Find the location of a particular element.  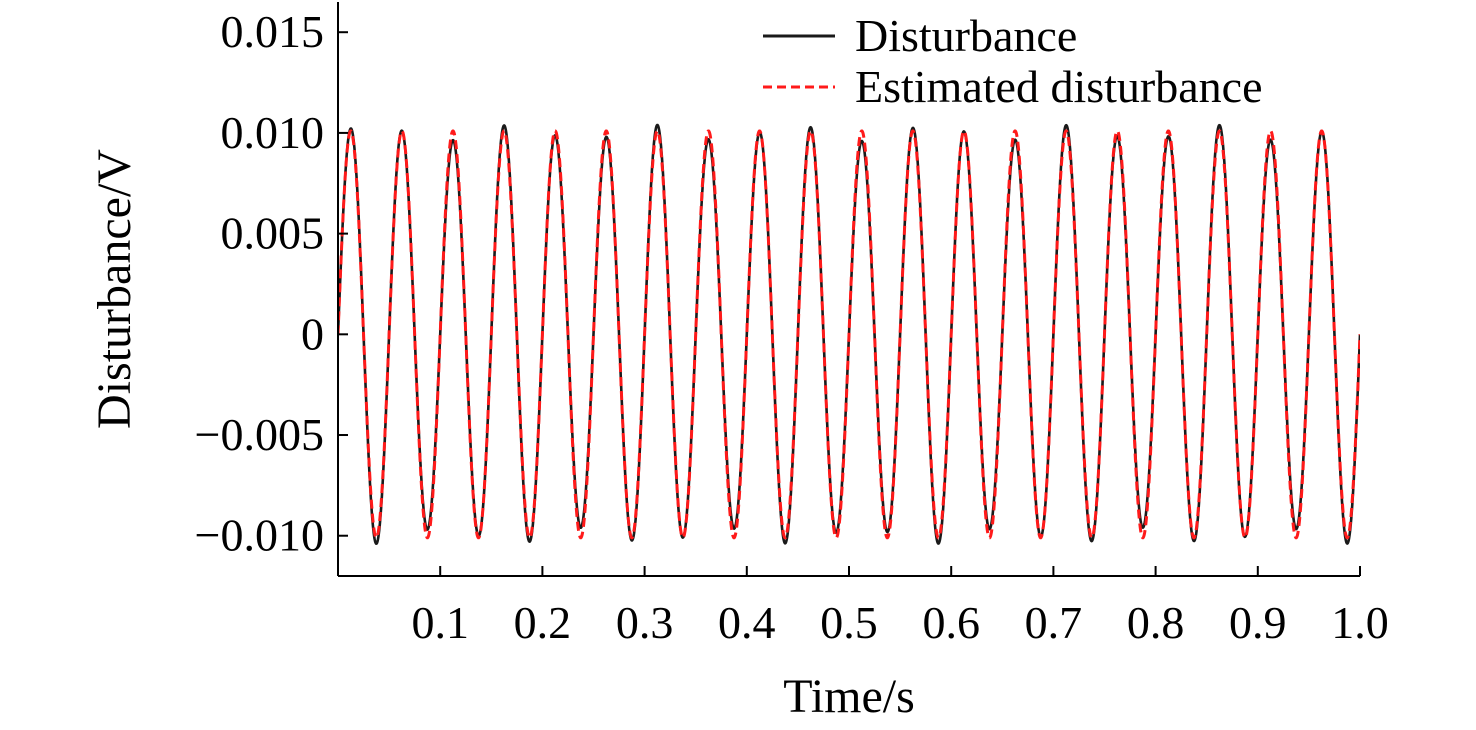

y-tick-label: 0 is located at coordinates (312, 333).